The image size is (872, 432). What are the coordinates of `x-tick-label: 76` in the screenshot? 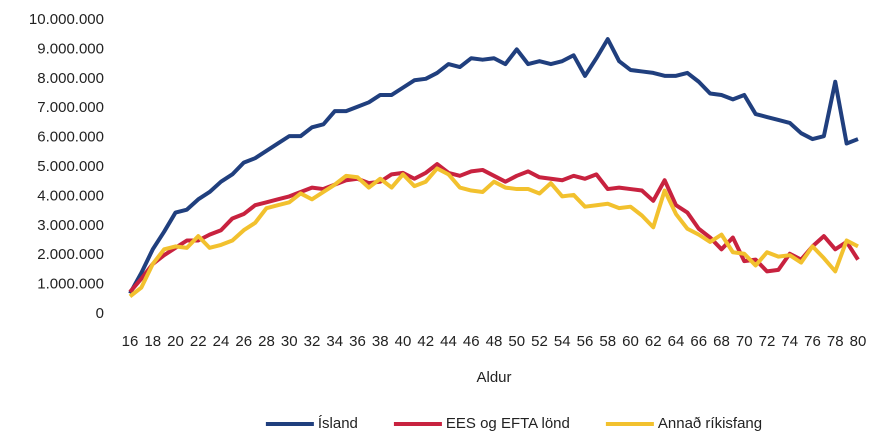 It's located at (812, 341).